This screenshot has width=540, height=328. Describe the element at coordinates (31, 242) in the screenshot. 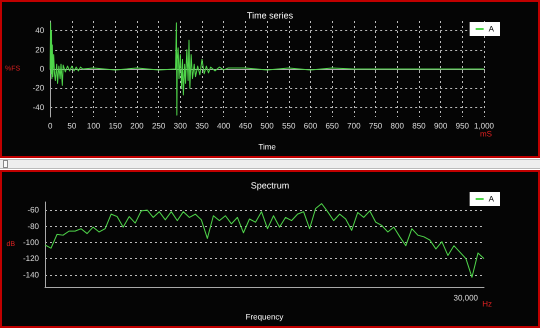

I see `y-tick-label: -100` at that location.